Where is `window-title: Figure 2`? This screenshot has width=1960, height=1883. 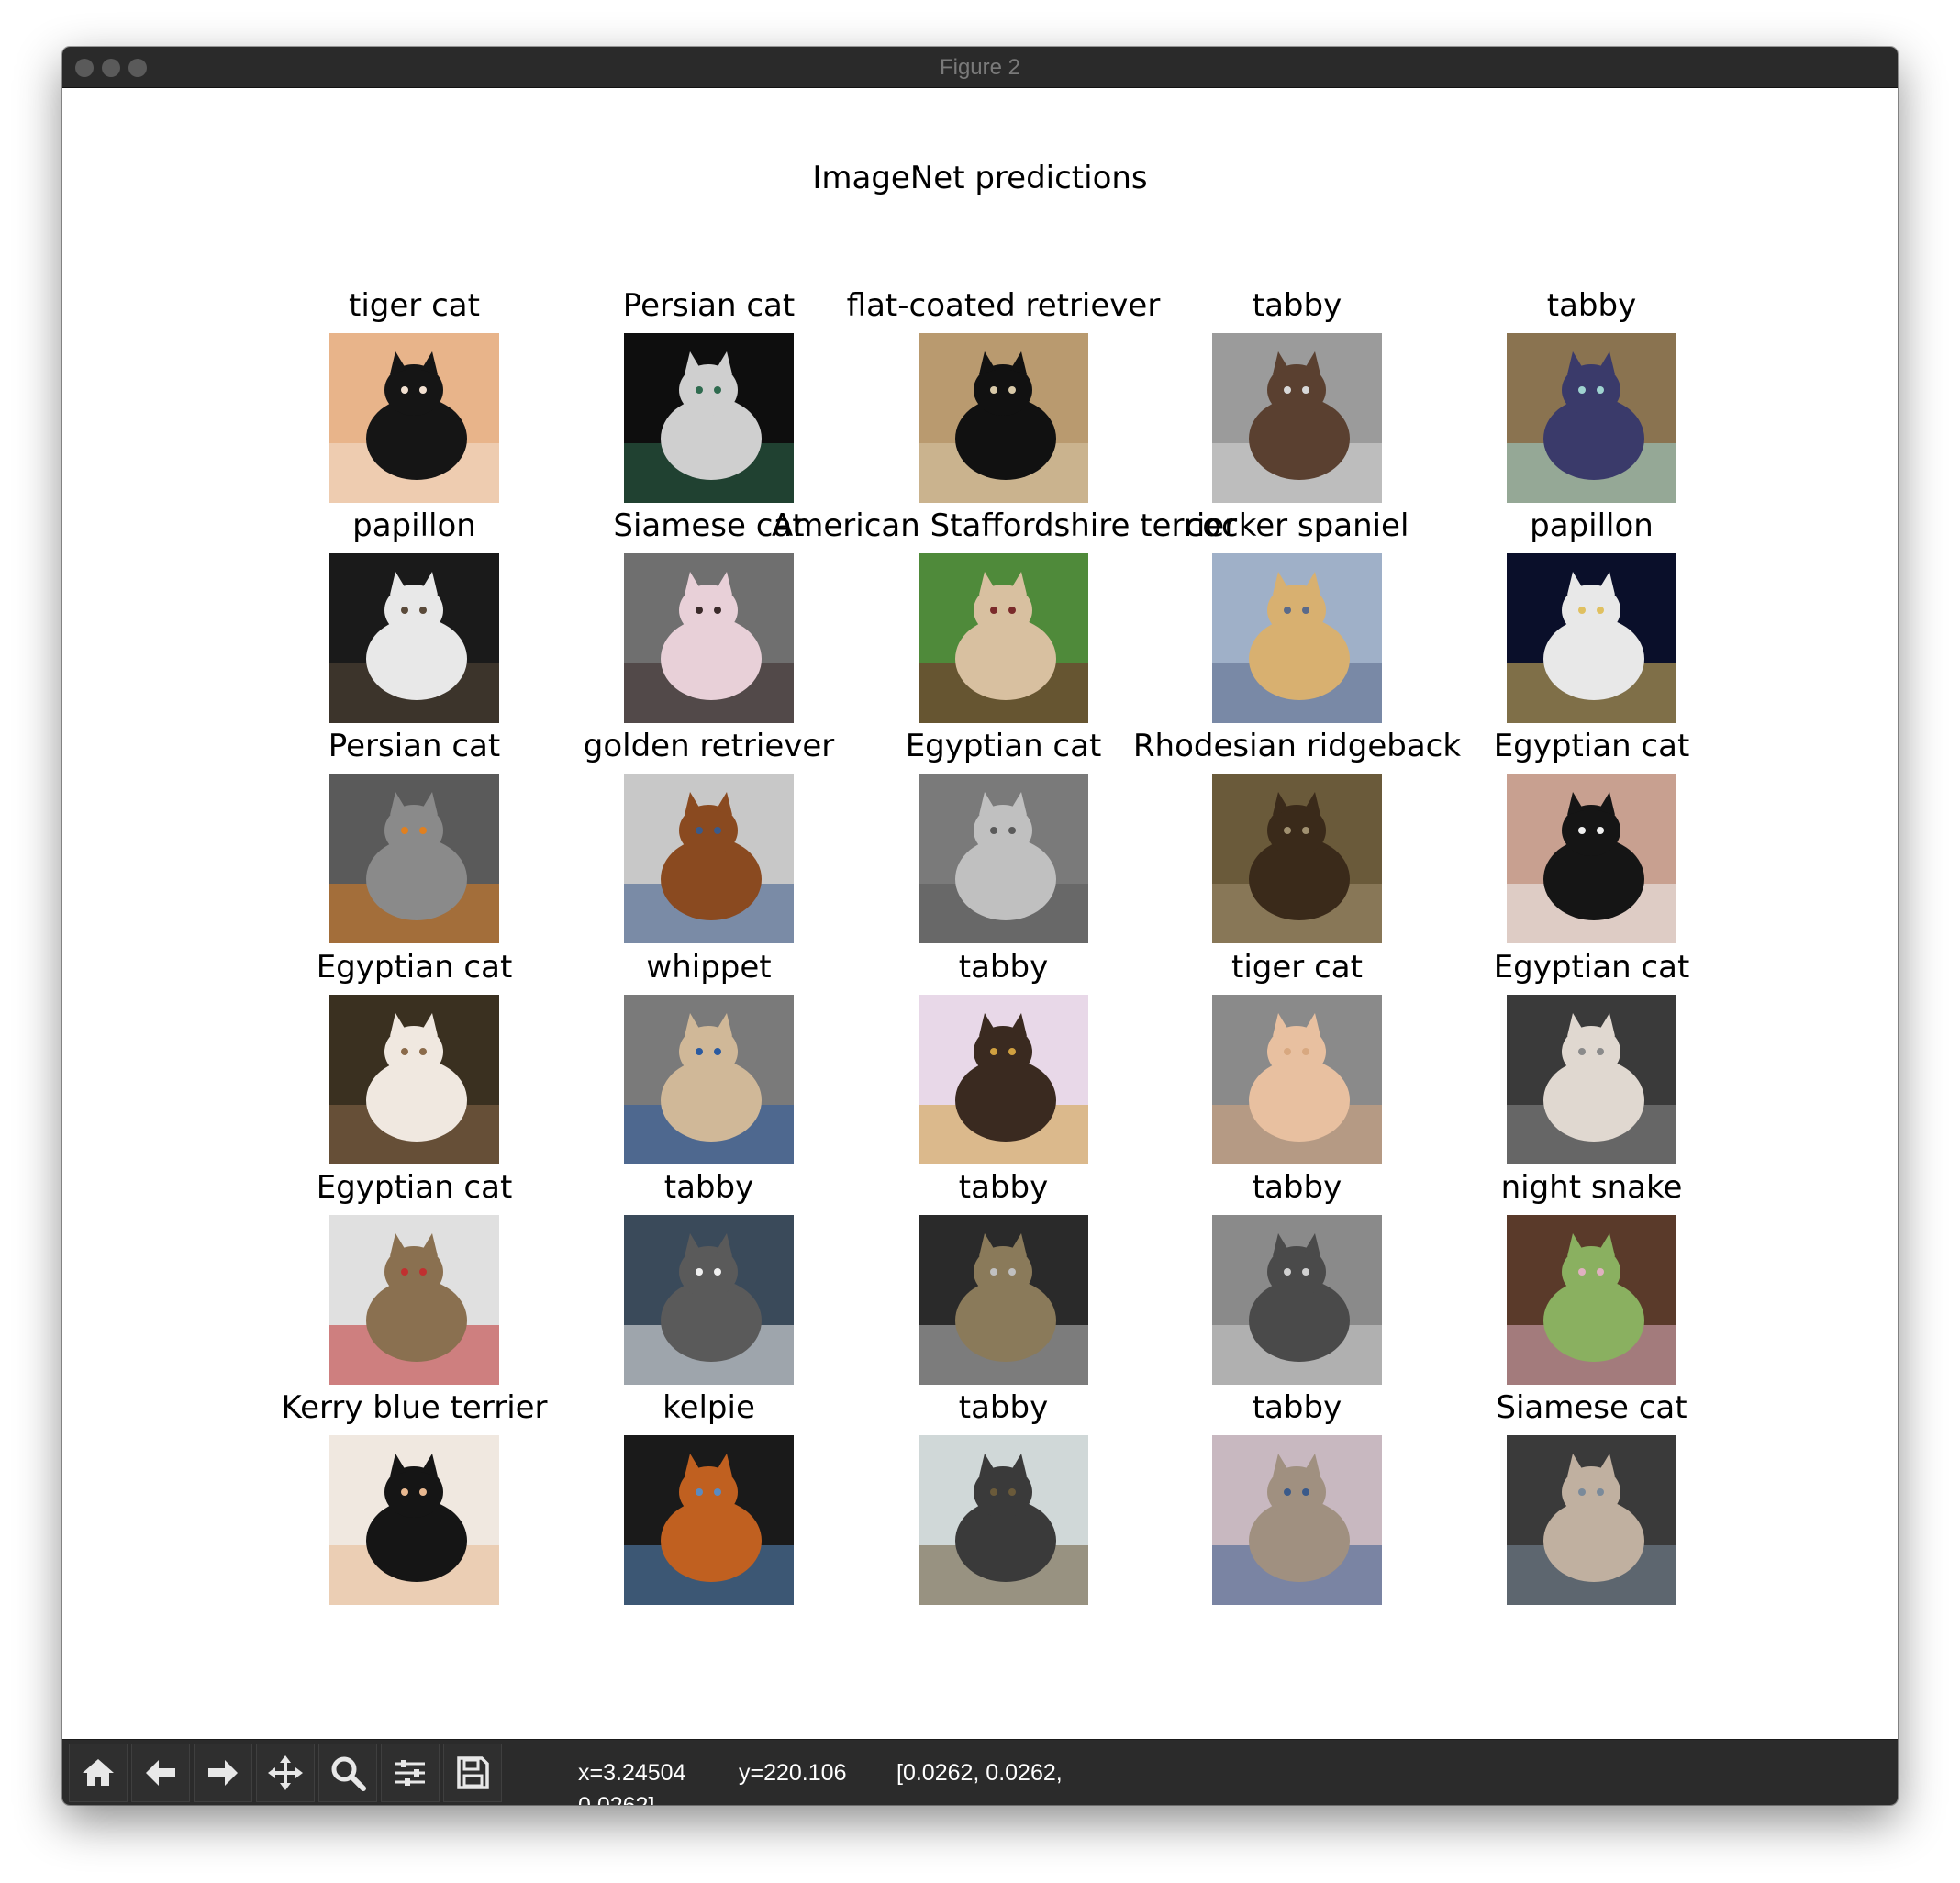 window-title: Figure 2 is located at coordinates (980, 67).